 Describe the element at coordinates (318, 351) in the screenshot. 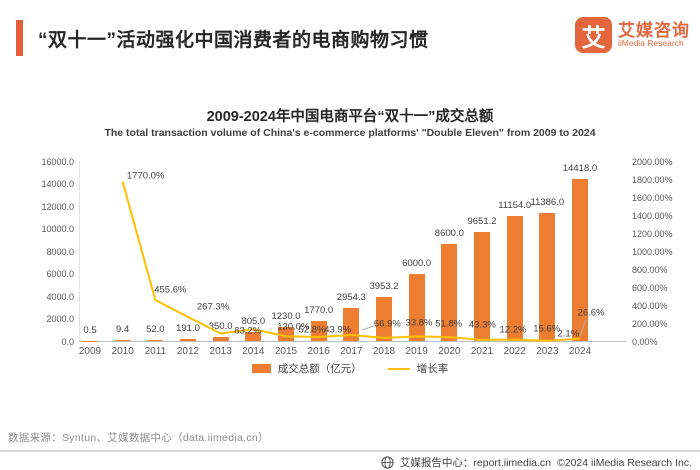

I see `x-axis-label: 2016` at that location.